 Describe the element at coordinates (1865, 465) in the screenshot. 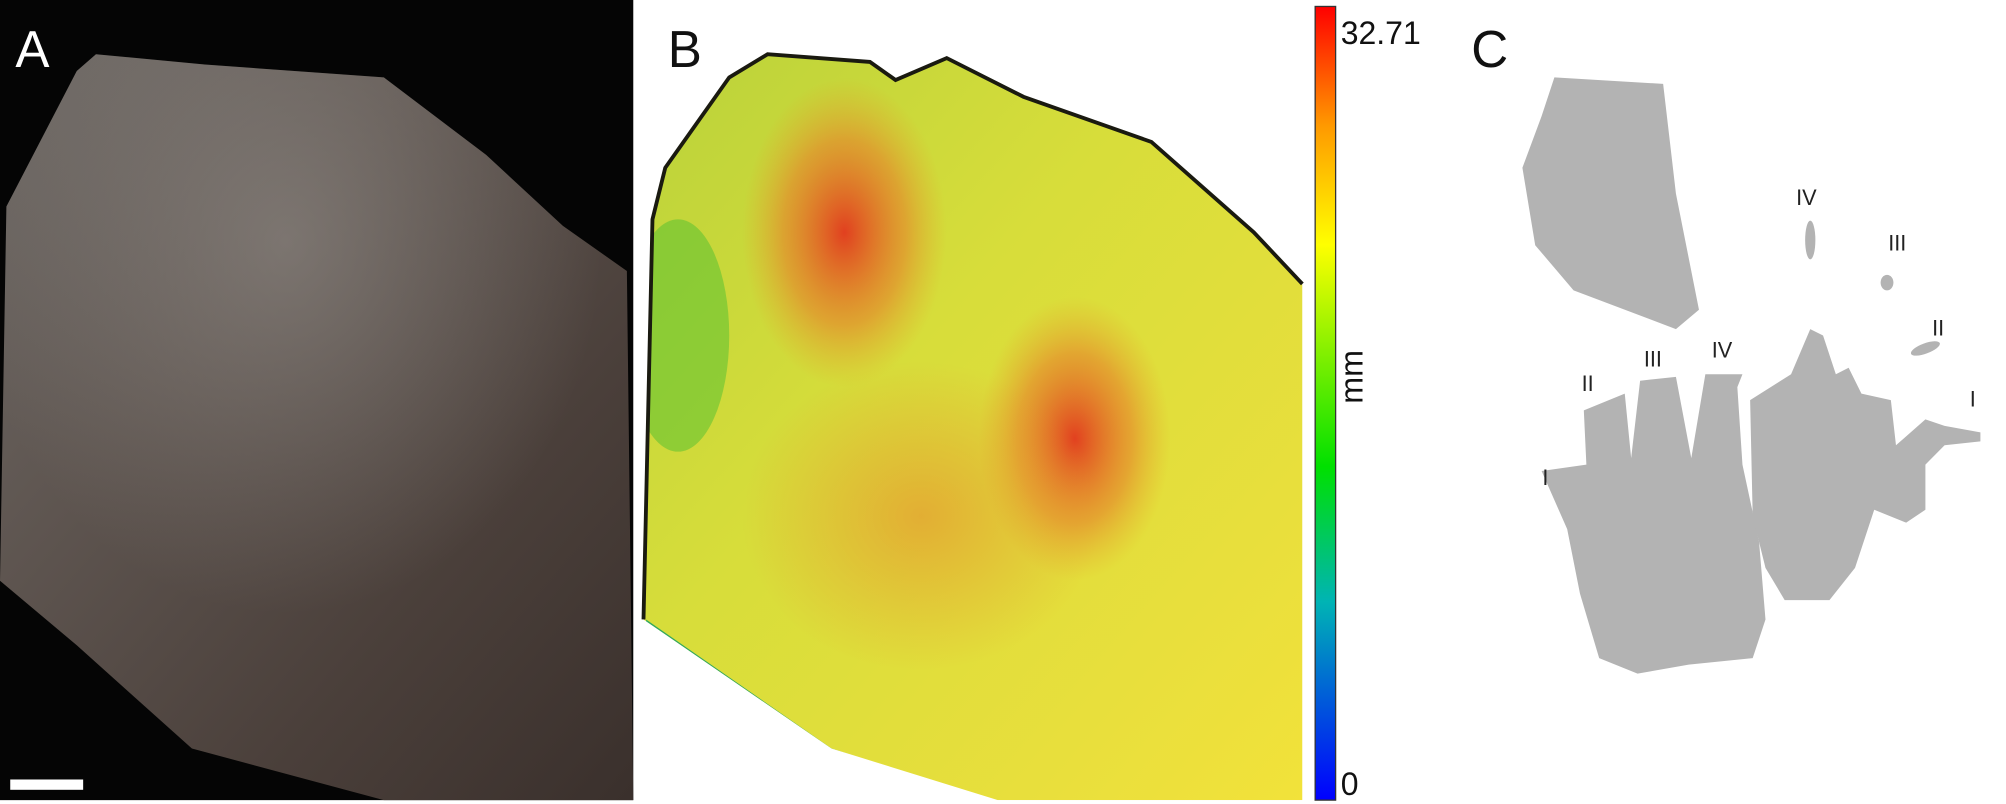

I see `right-pes-print` at that location.